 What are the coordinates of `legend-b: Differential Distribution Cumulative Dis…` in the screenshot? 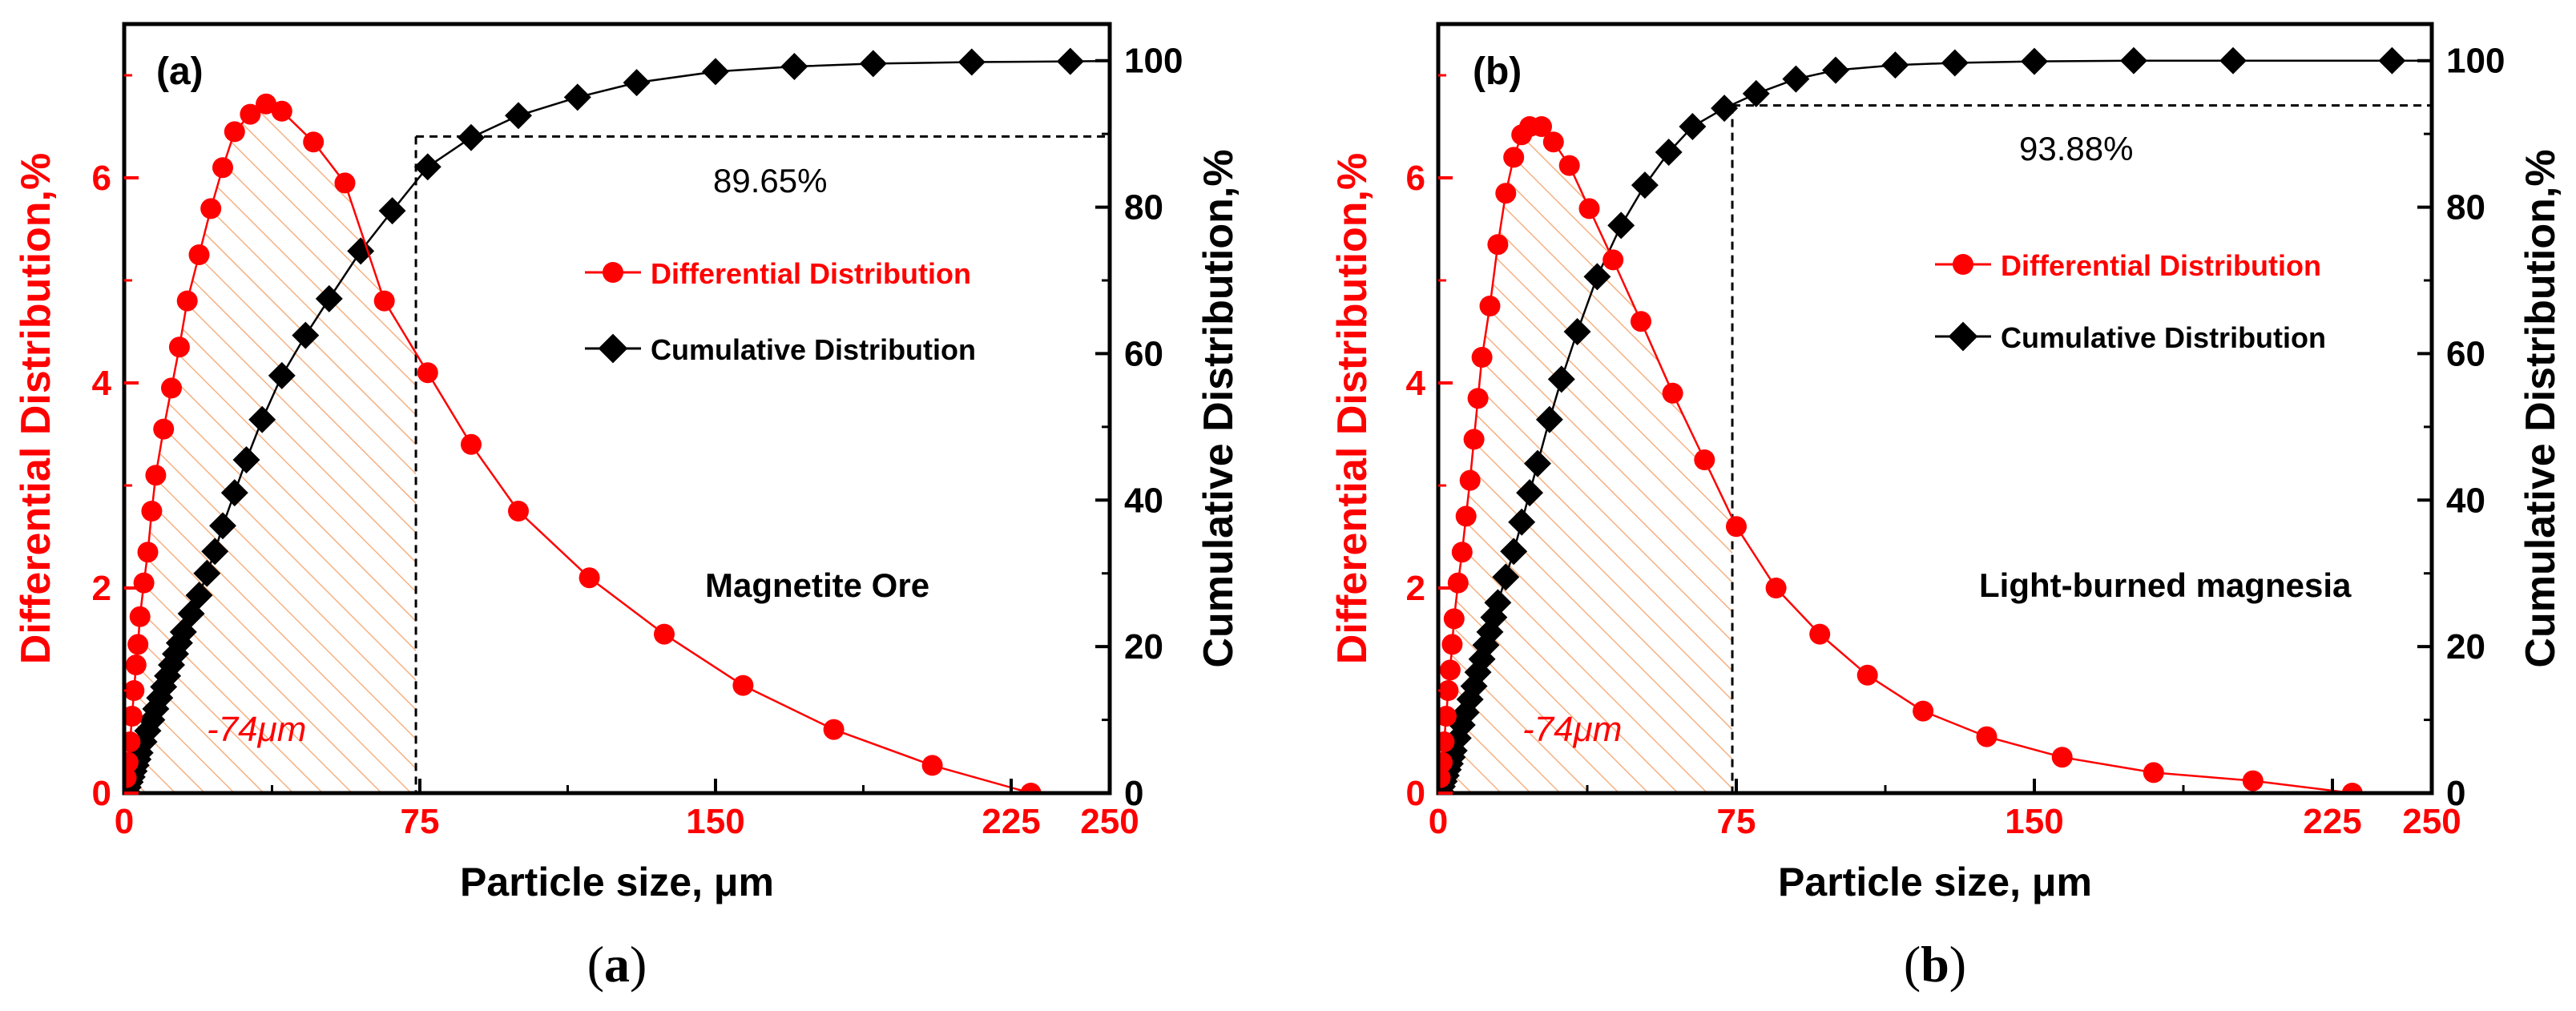 It's located at (2130, 301).